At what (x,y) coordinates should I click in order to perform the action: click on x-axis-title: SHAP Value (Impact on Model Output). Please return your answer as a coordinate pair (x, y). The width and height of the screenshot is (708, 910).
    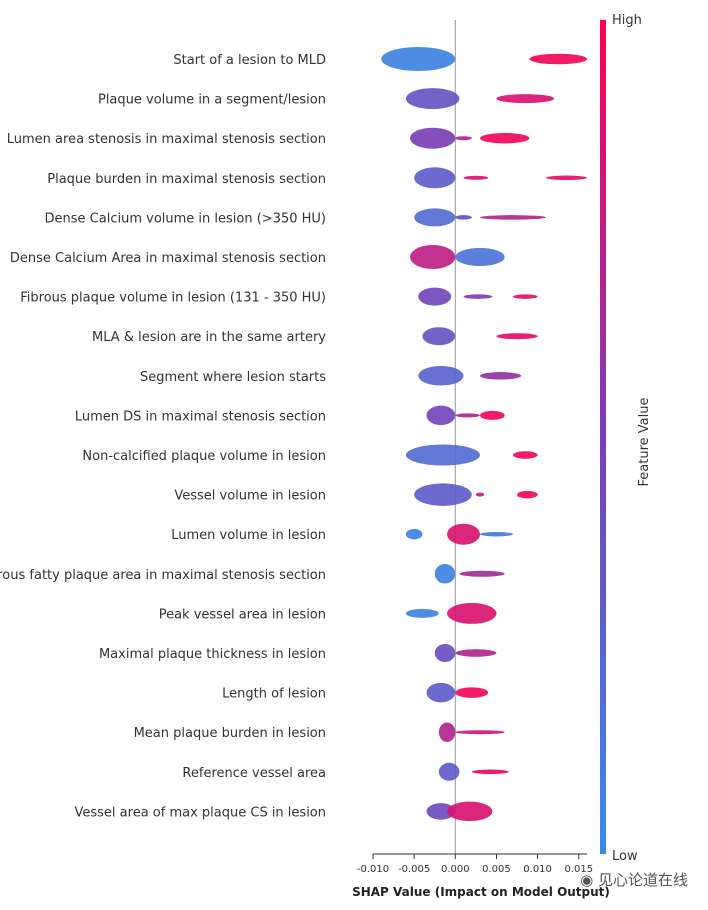
    Looking at the image, I should click on (481, 892).